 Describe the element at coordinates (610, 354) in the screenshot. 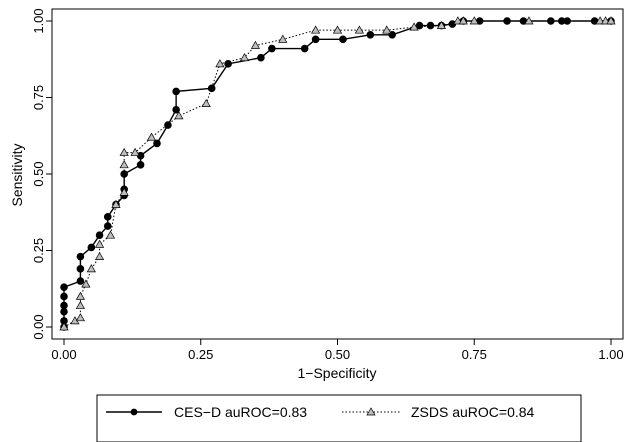

I see `x-tick-label: 1.00` at that location.